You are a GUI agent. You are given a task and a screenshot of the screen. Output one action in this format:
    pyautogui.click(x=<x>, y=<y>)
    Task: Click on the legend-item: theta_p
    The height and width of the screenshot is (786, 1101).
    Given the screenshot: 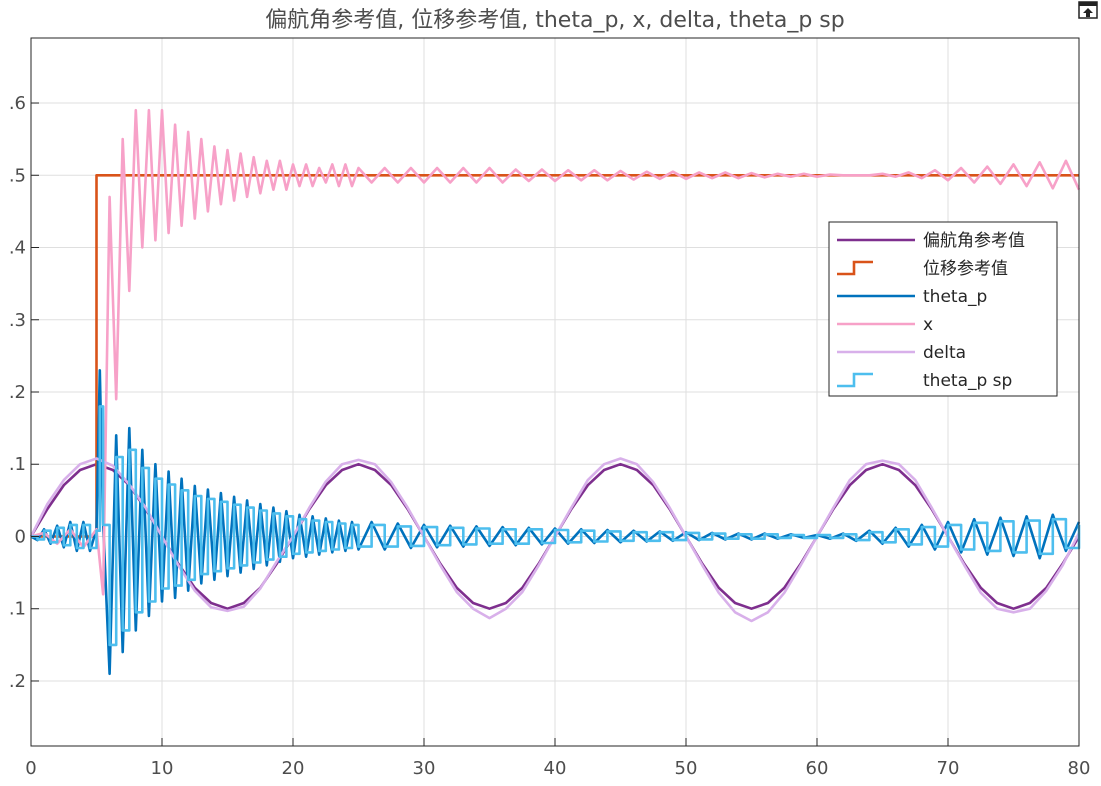 What is the action you would take?
    pyautogui.click(x=912, y=297)
    